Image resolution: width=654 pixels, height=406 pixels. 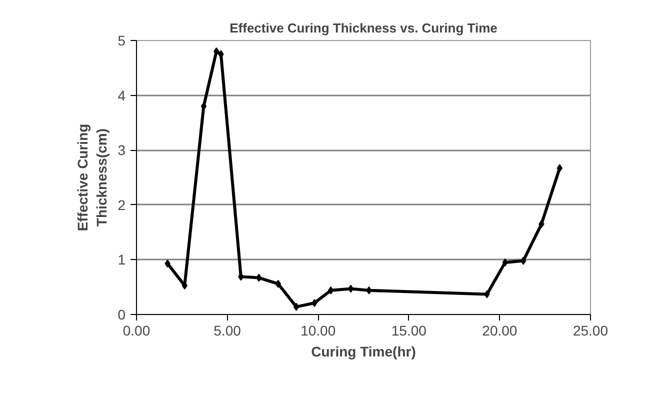 What do you see at coordinates (228, 330) in the screenshot?
I see `x-tick-label: 5.00` at bounding box center [228, 330].